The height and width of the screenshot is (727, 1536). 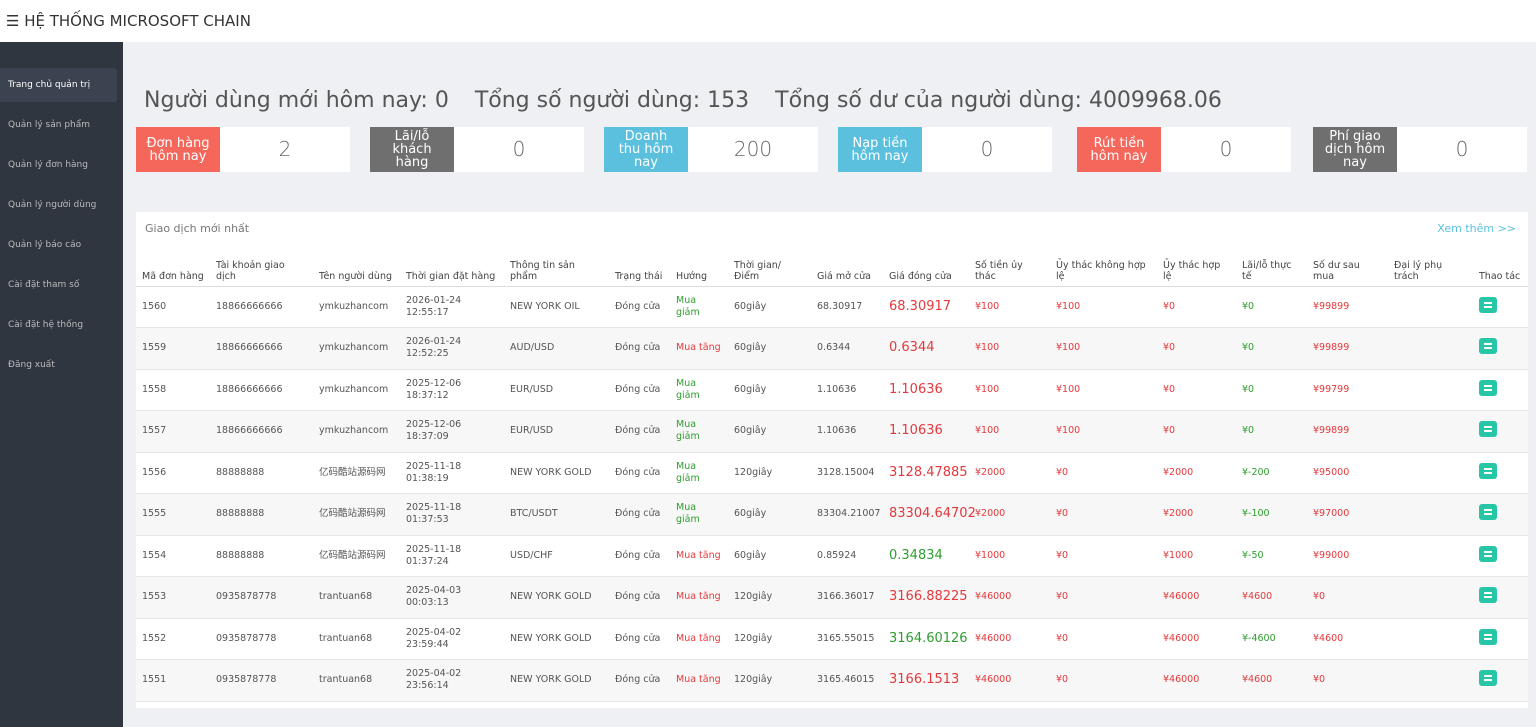 I want to click on cell: ¥-100, so click(x=1271, y=514).